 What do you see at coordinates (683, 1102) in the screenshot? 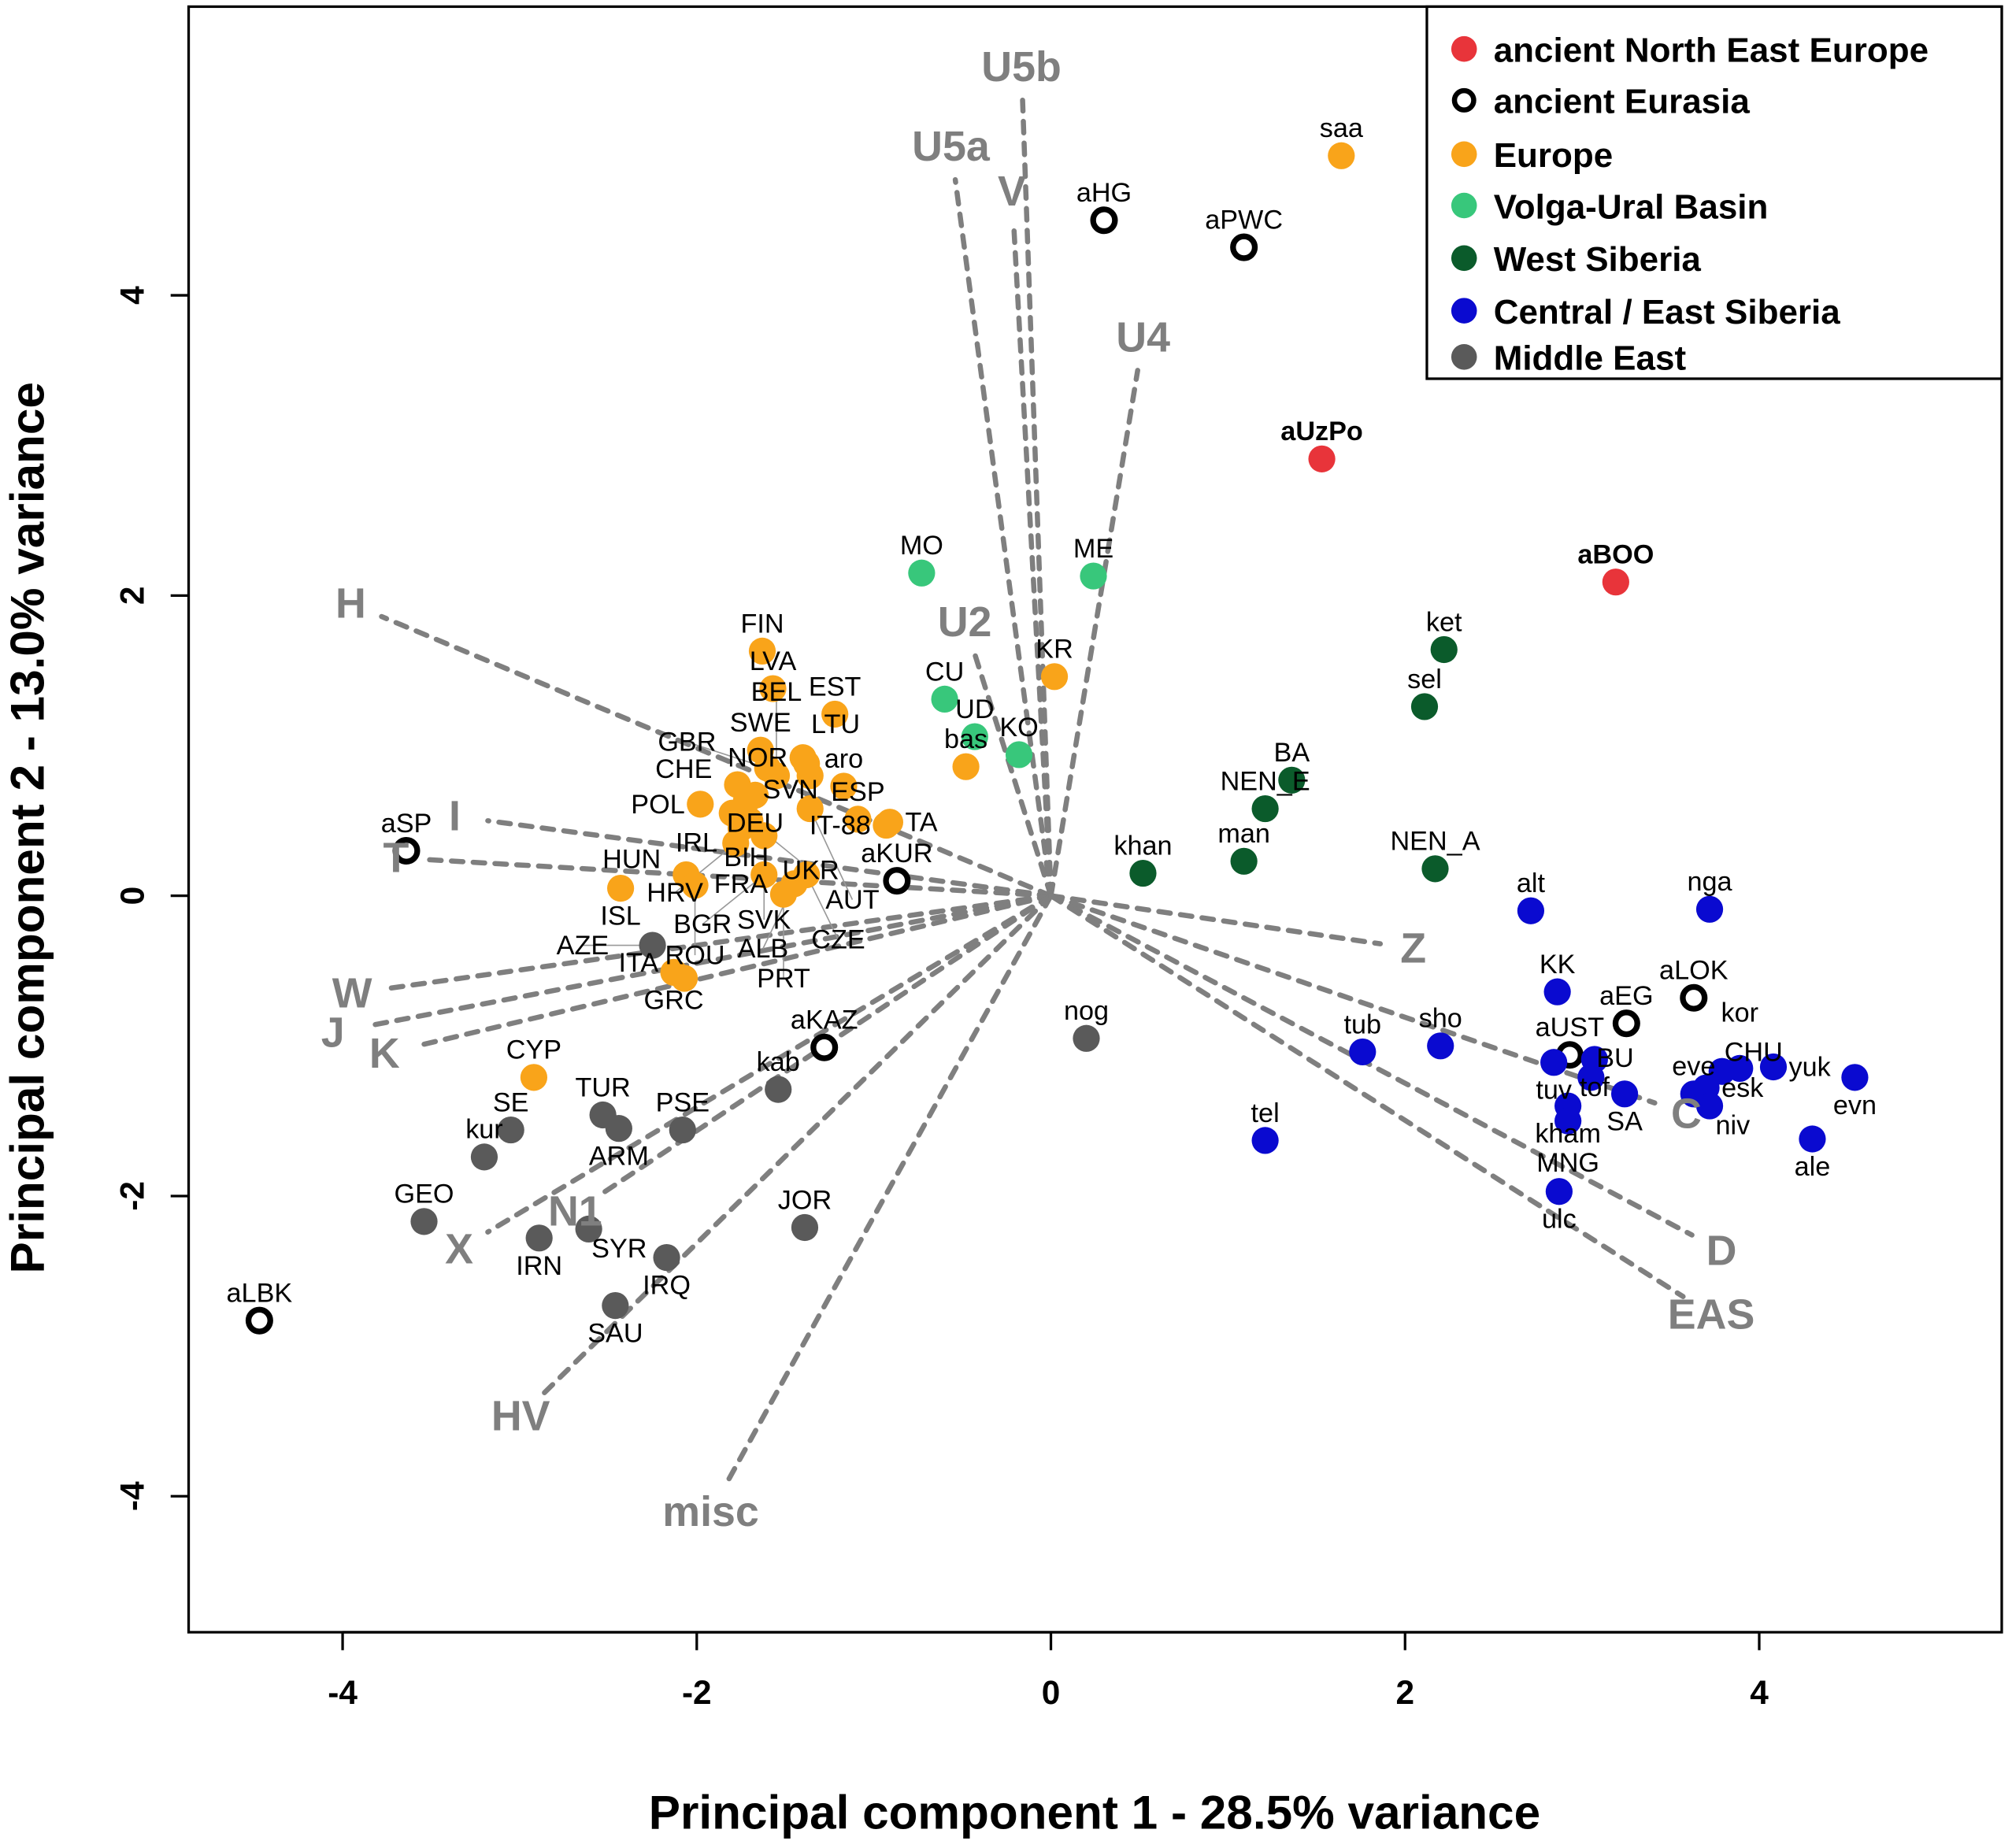
I see `point-label: PSE` at bounding box center [683, 1102].